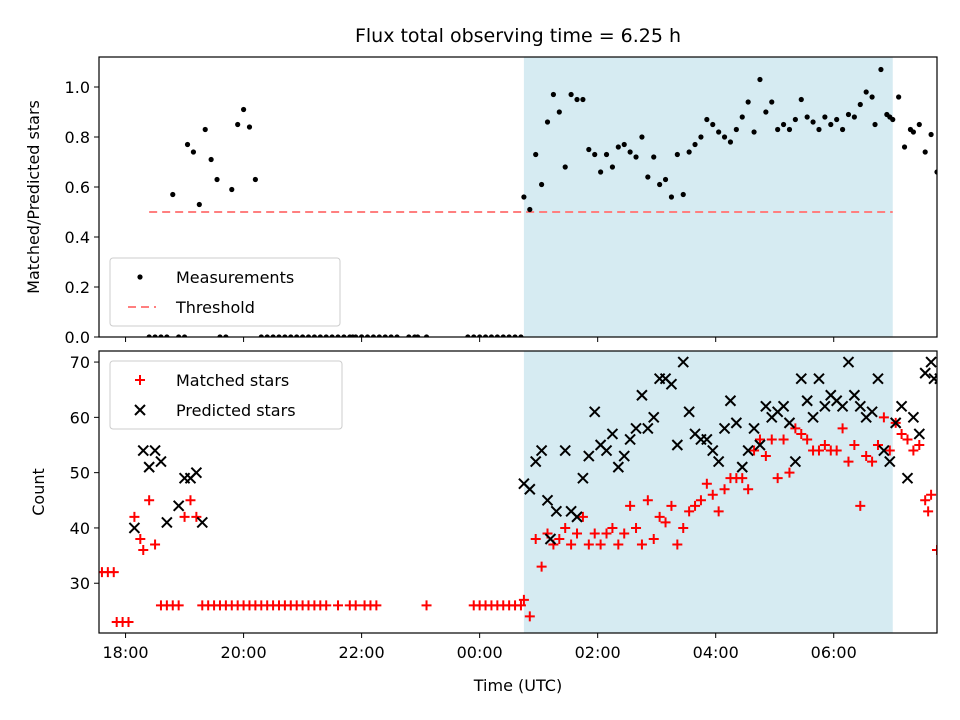 This screenshot has width=960, height=720. What do you see at coordinates (708, 197) in the screenshot?
I see `observing-span` at bounding box center [708, 197].